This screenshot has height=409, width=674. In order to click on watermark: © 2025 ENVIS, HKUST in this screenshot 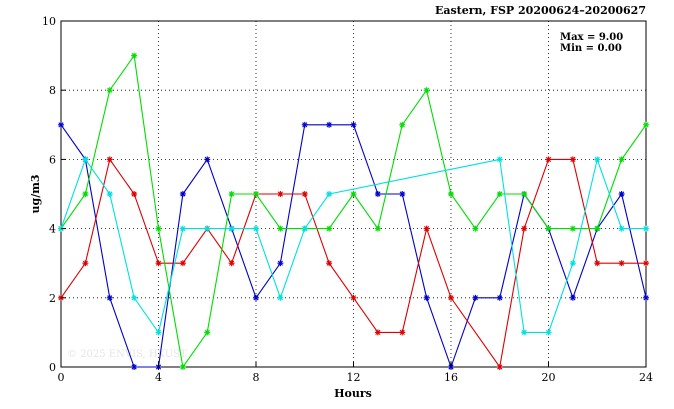, I will do `click(127, 354)`.